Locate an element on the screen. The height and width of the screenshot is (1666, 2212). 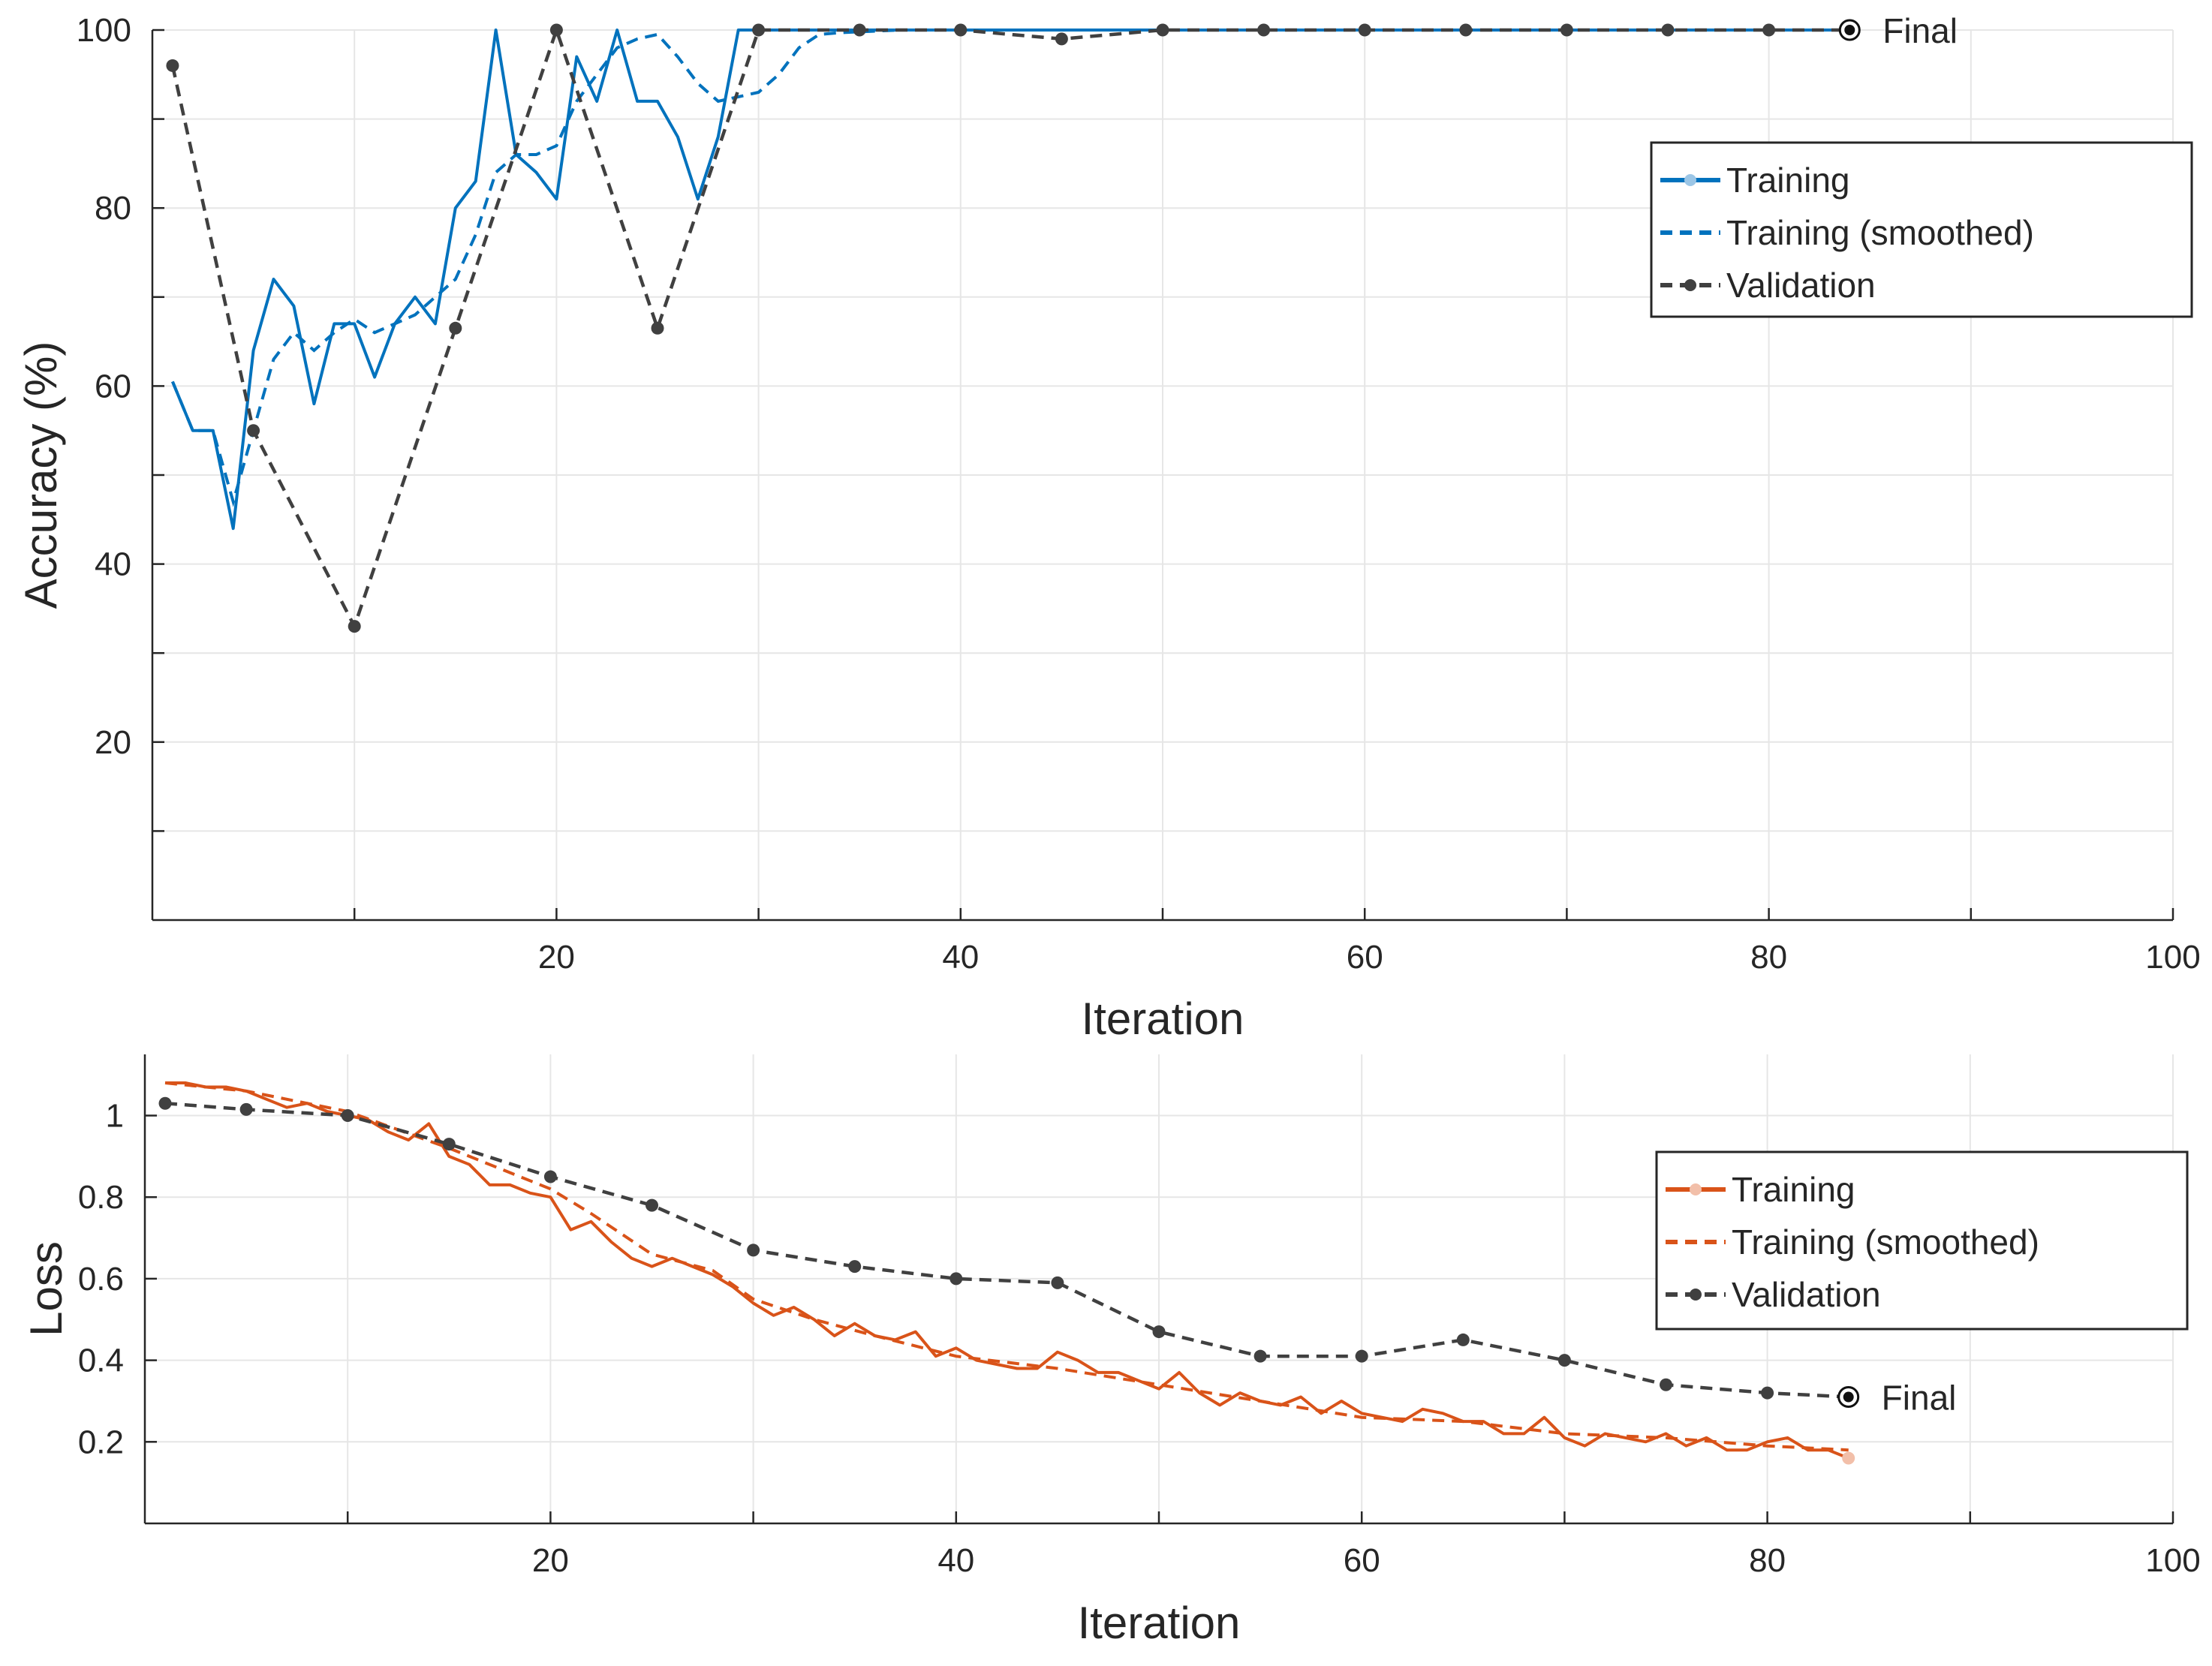
loss-legend-validation: Validation is located at coordinates (1806, 1294).